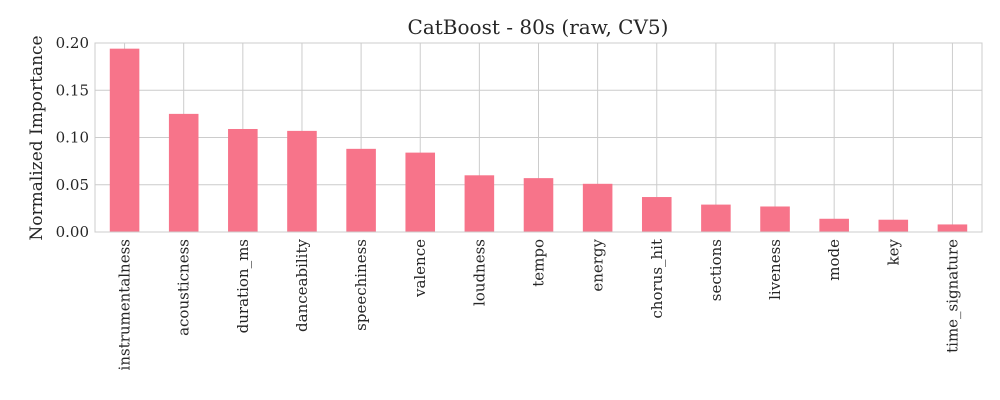 Image resolution: width=1000 pixels, height=400 pixels. Describe the element at coordinates (657, 279) in the screenshot. I see `x-tick-label: chorus_hit` at that location.